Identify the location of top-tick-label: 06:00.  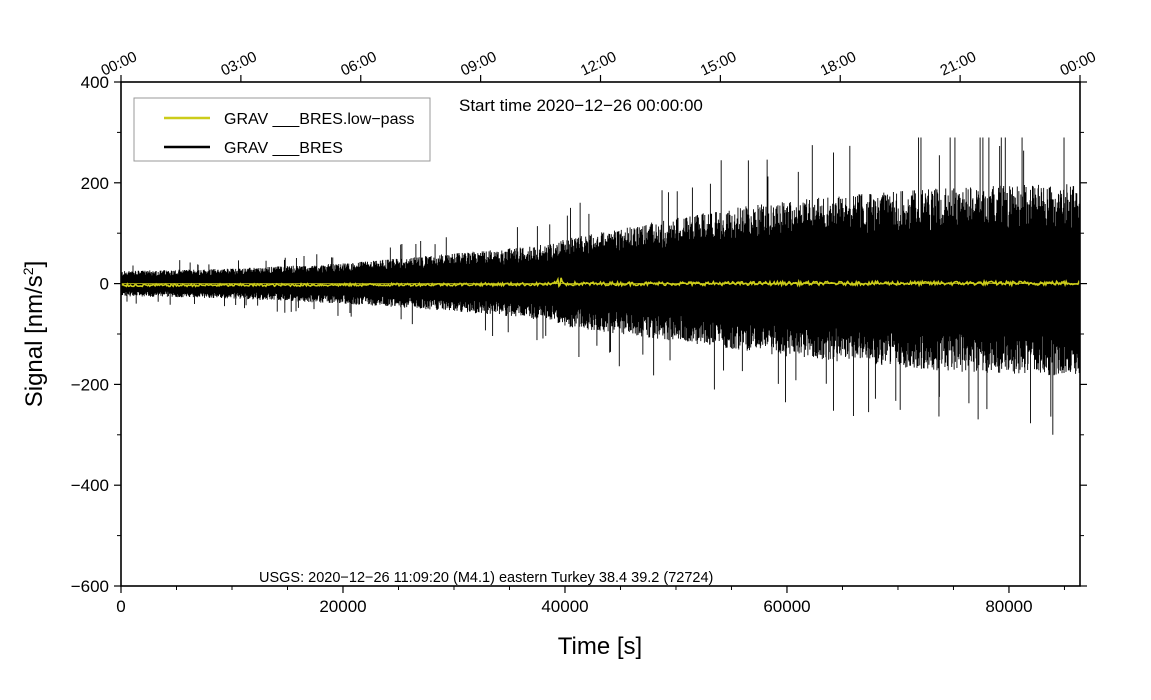
(358, 63).